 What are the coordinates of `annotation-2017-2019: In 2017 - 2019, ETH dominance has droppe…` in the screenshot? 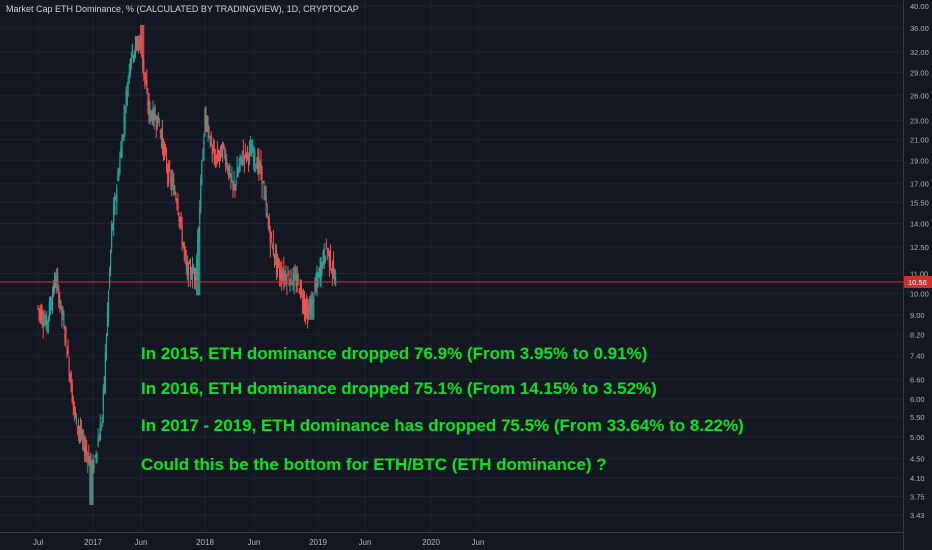 It's located at (442, 425).